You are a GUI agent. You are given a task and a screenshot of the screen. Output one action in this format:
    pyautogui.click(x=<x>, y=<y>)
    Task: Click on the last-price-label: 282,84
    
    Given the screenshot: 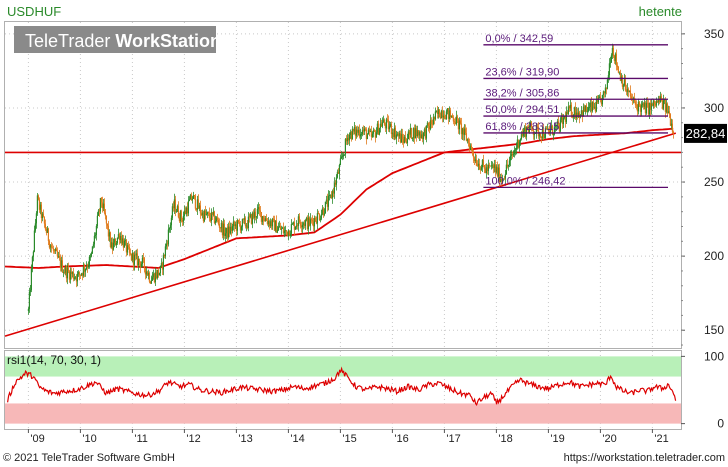 What is the action you would take?
    pyautogui.click(x=706, y=133)
    